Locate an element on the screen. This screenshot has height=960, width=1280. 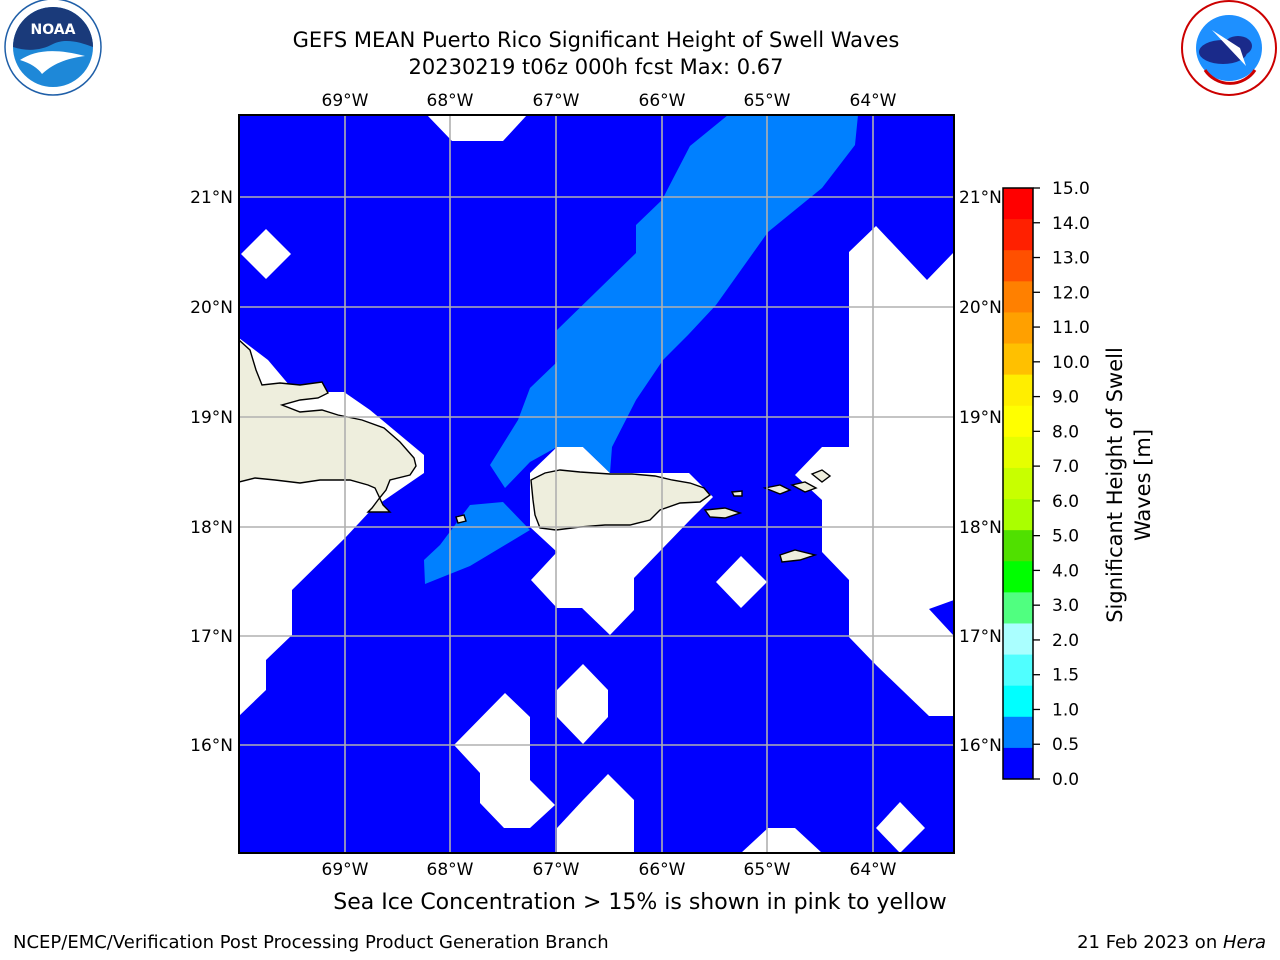
lon-label-bottom-64w: 64°W is located at coordinates (873, 870).